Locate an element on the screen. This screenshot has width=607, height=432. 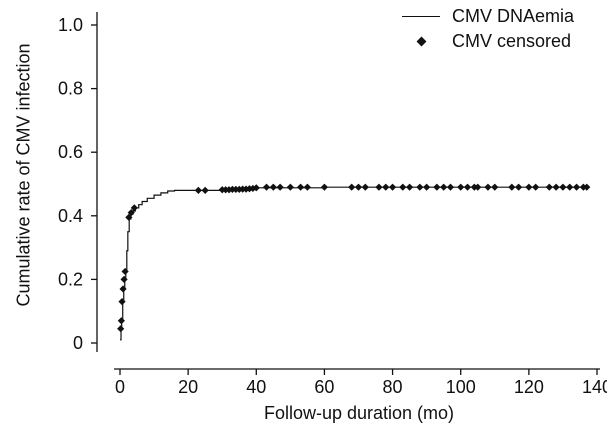
y-axis-label: Cumulative rate of CMV infection is located at coordinates (23, 175).